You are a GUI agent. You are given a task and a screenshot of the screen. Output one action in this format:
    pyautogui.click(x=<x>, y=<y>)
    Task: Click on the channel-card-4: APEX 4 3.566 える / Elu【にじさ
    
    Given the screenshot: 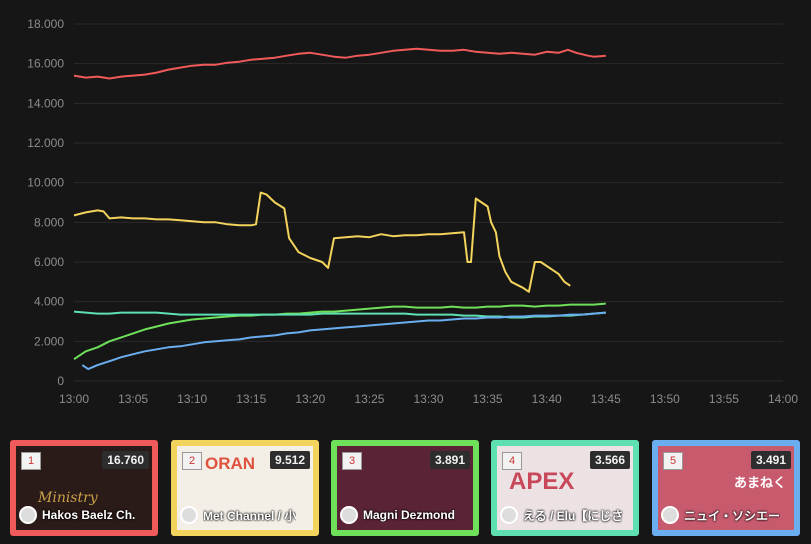 What is the action you would take?
    pyautogui.click(x=565, y=488)
    